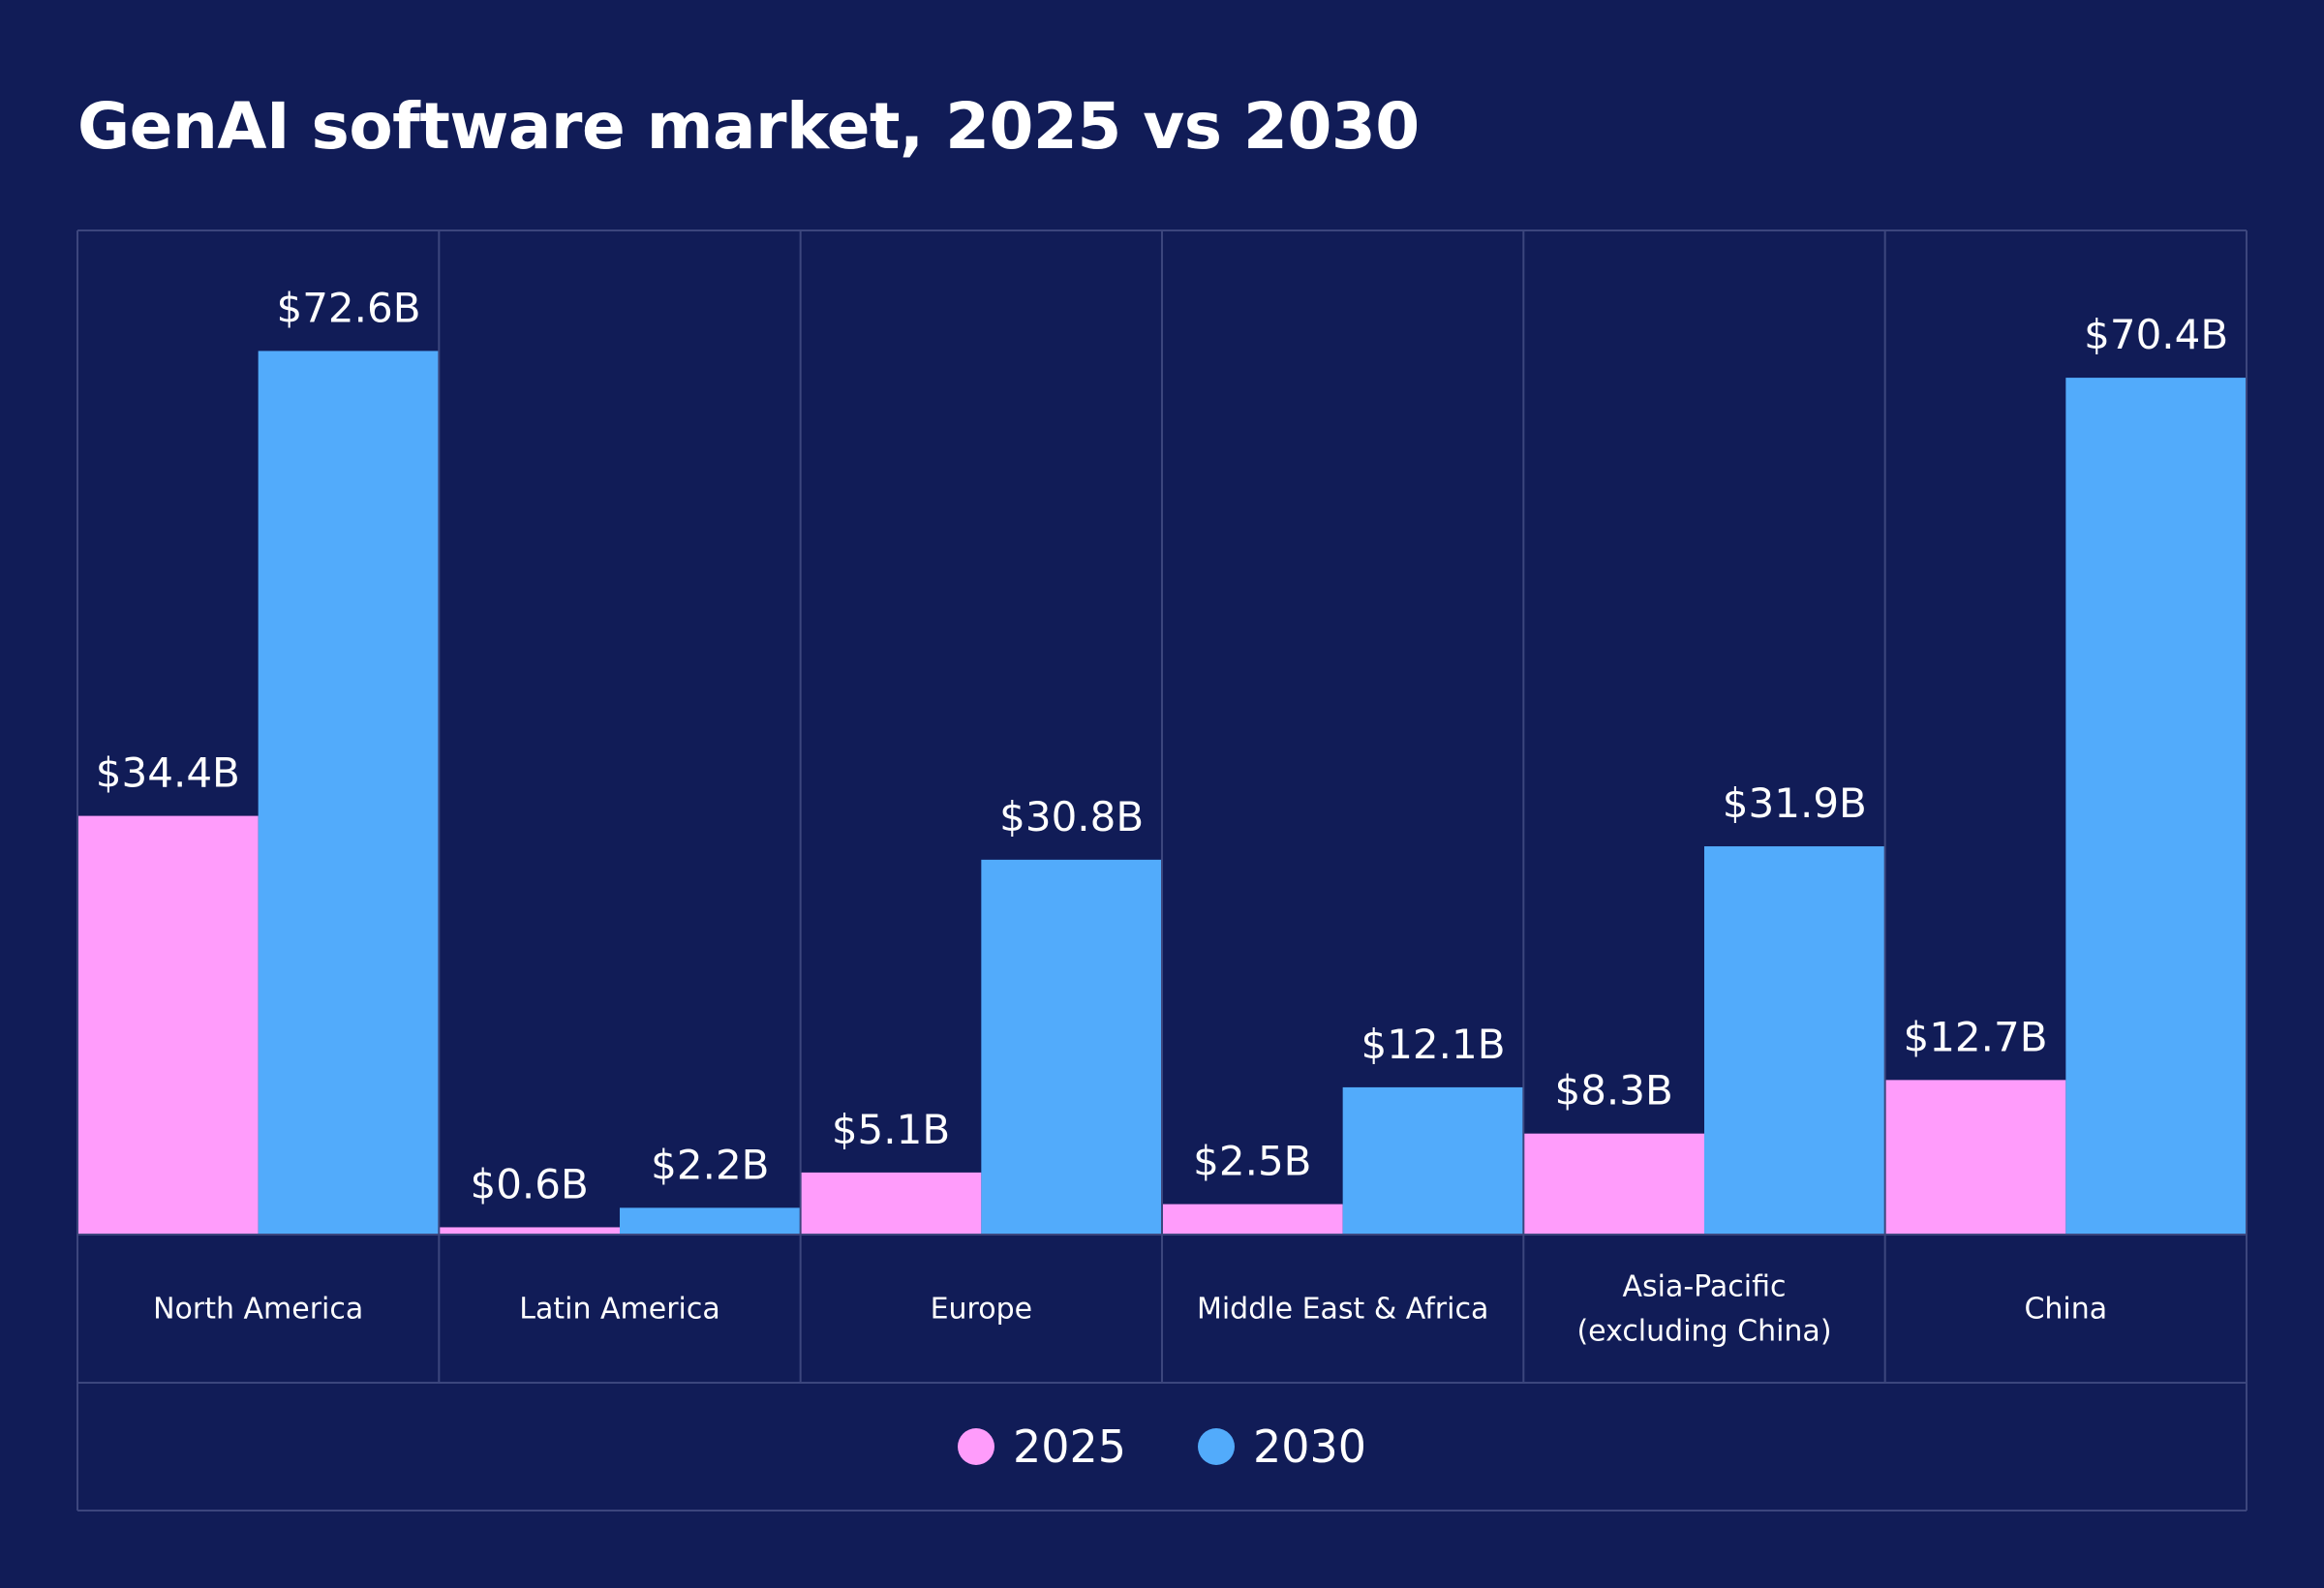 The height and width of the screenshot is (1588, 2324). I want to click on legend-marker-2030, so click(1216, 1446).